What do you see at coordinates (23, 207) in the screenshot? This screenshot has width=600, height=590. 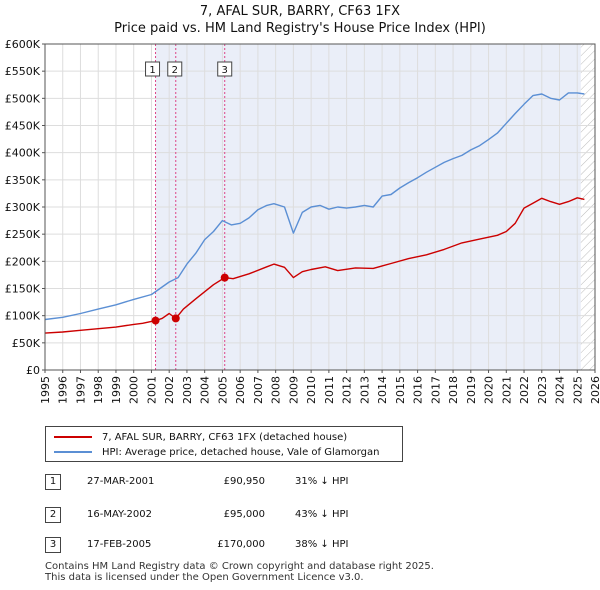 I see `y-tick-label: £300K` at bounding box center [23, 207].